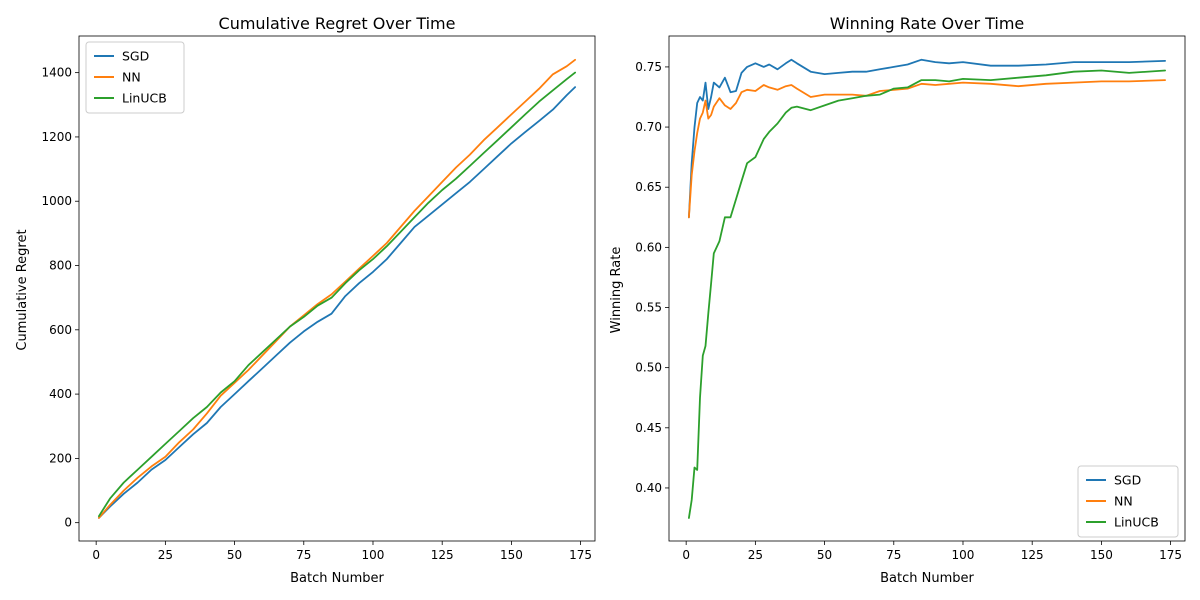 The height and width of the screenshot is (600, 1200). What do you see at coordinates (68, 523) in the screenshot?
I see `y-tick-label: 0` at bounding box center [68, 523].